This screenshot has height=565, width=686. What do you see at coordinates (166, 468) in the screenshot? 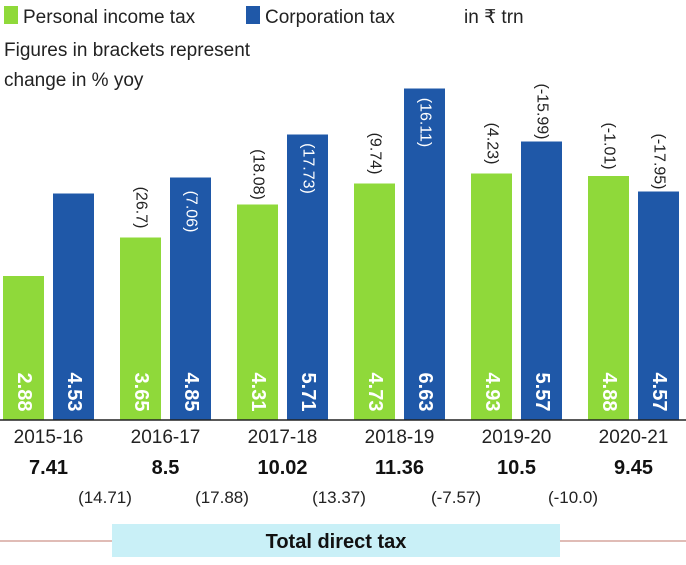
I see `total-value: 8.5` at bounding box center [166, 468].